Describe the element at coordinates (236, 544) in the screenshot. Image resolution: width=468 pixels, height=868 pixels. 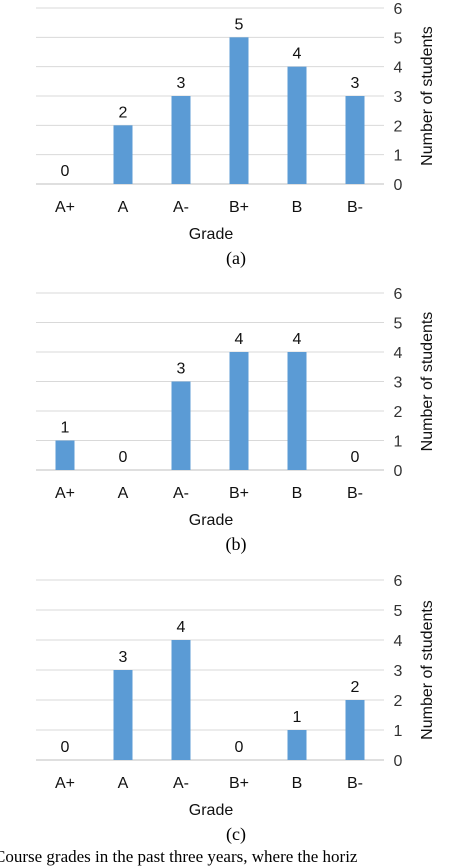
I see `subfigure-caption: (b)` at that location.